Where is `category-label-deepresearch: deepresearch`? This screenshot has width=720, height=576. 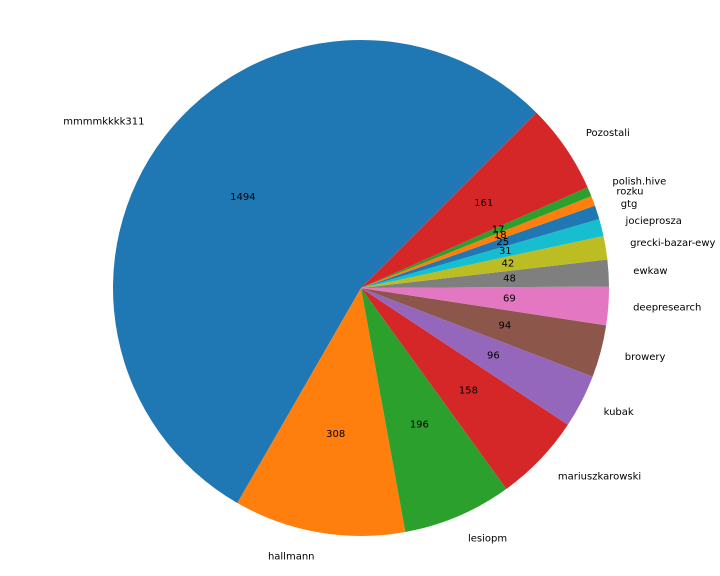 category-label-deepresearch: deepresearch is located at coordinates (667, 307).